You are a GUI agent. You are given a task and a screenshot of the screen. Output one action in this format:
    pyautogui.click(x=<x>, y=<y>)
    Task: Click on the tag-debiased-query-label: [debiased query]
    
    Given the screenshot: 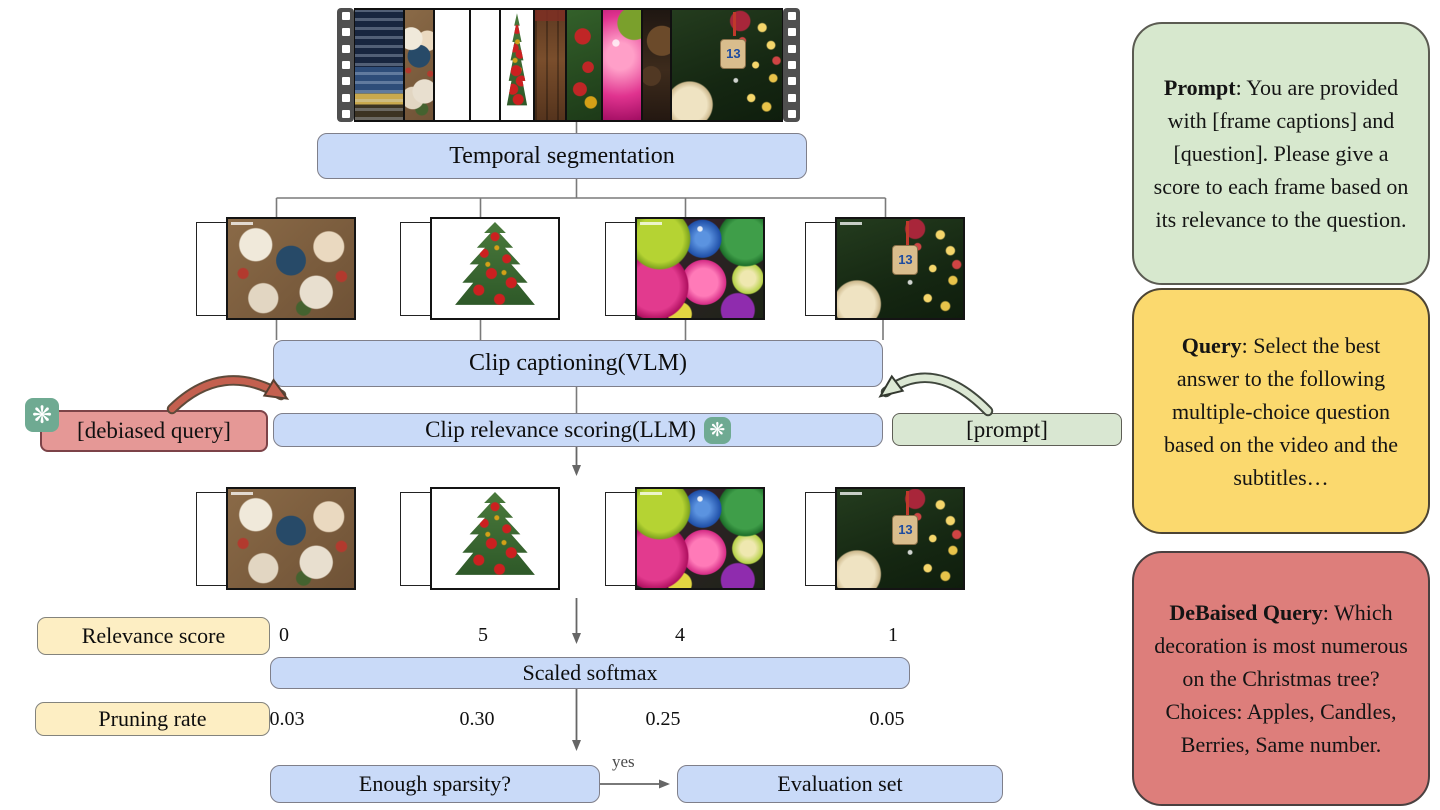 What is the action you would take?
    pyautogui.click(x=154, y=430)
    